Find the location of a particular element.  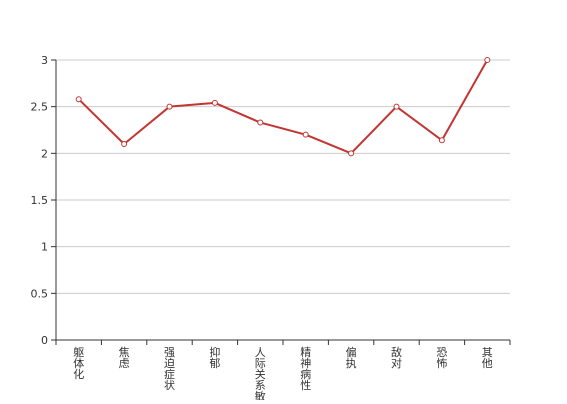

x-tick-labels: 躯体化 焦虑 强迫症状 抑郁 人际关系敏感 精神病性 偏执 敌对 恐怖 其他 is located at coordinates (283, 374).